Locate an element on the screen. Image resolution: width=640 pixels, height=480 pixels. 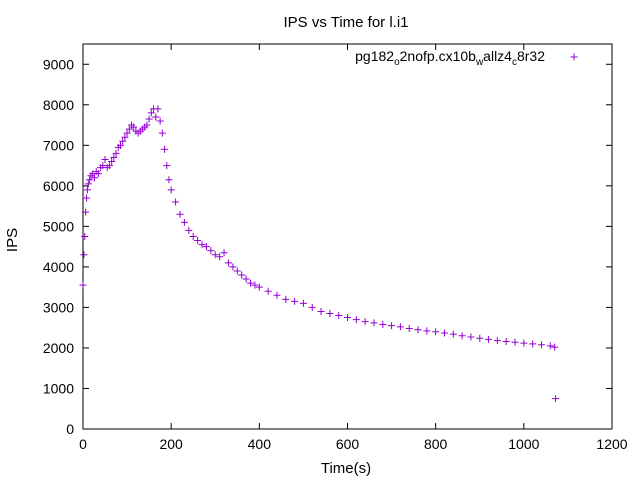
y-tick-label: 9000 is located at coordinates (58, 64).